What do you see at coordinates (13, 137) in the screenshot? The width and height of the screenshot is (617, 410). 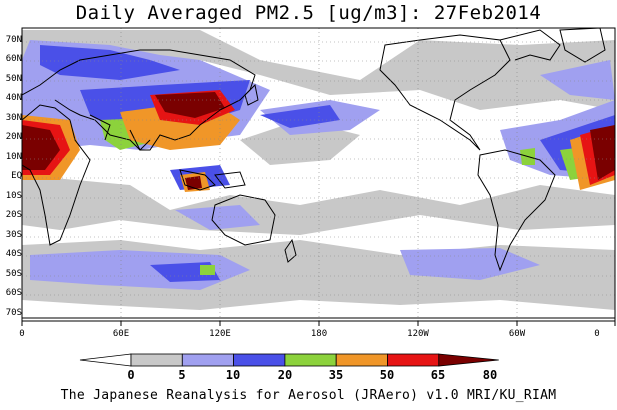 I see `lat-label: 20N` at bounding box center [13, 137].